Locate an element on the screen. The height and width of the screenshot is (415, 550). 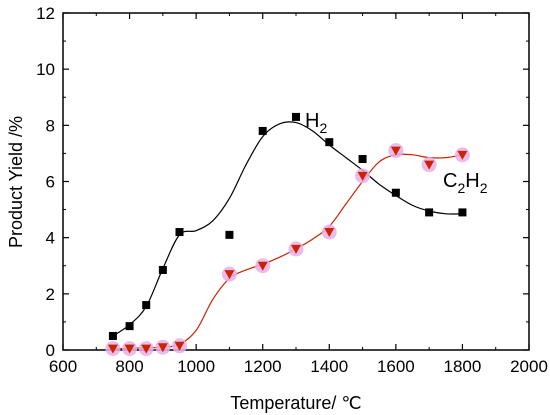
x-tick-label: 1400 is located at coordinates (329, 366).